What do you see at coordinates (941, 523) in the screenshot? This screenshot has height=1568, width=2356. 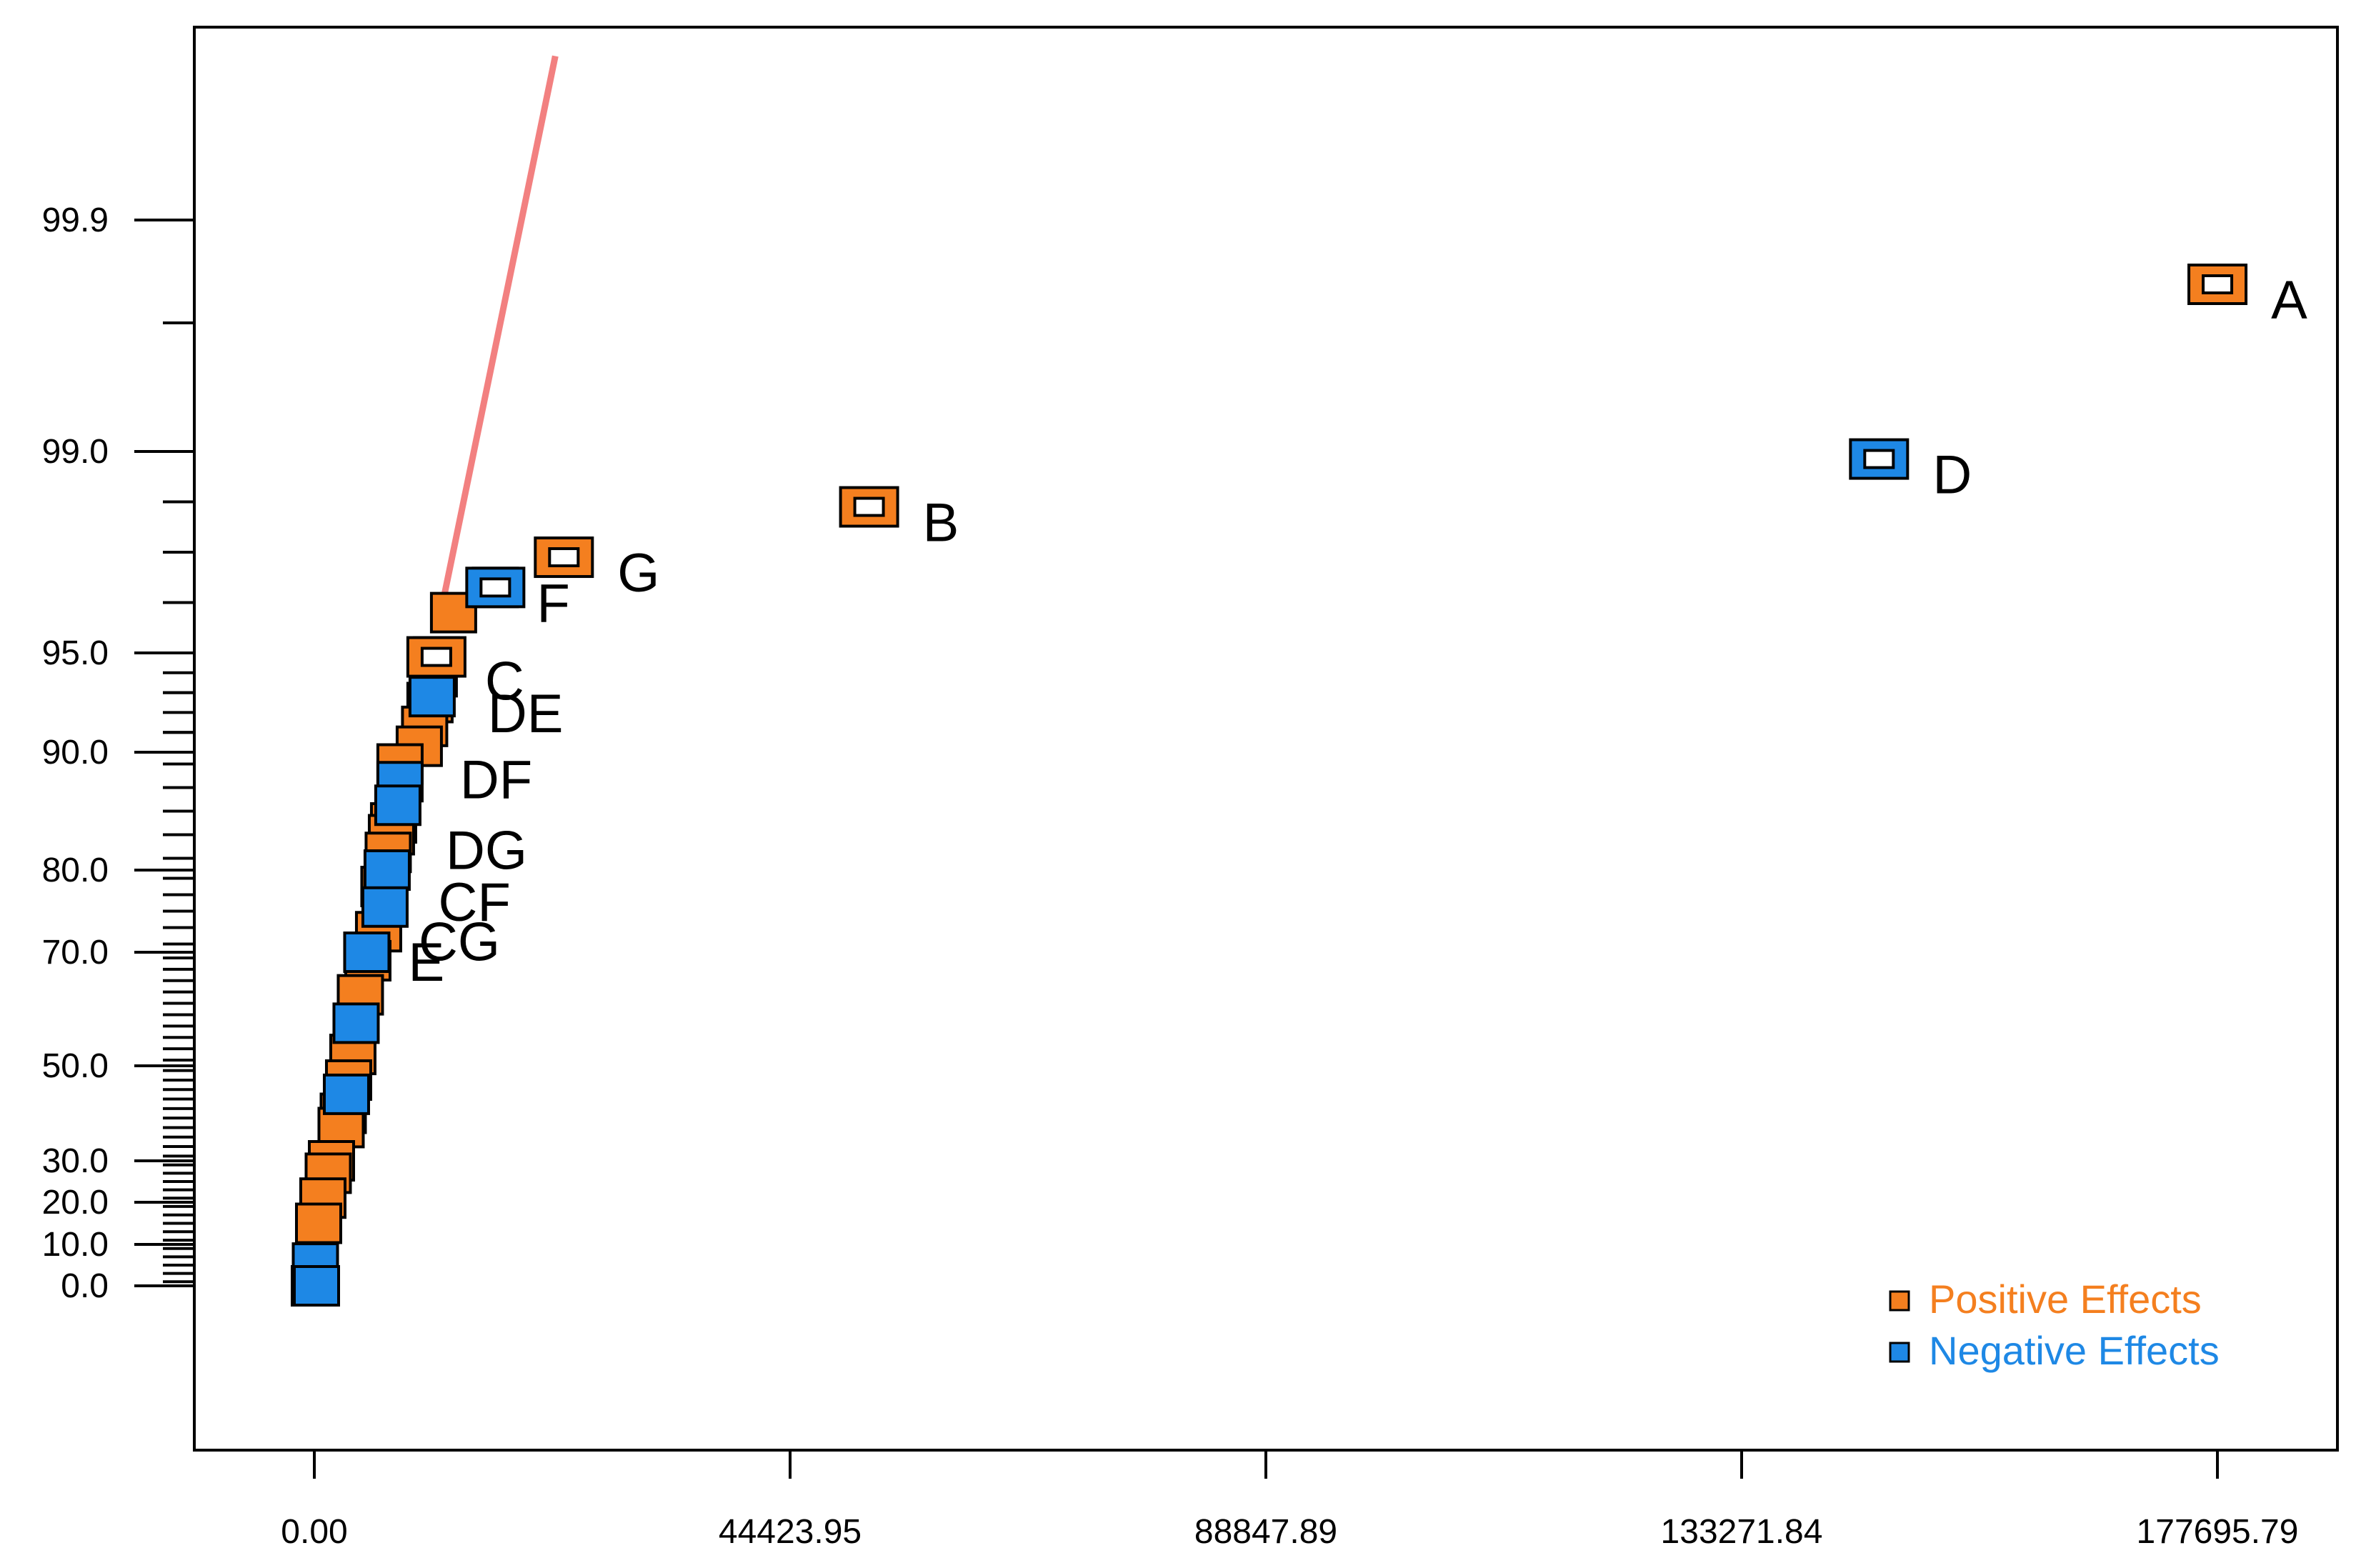 I see `effect-label-b: B` at bounding box center [941, 523].